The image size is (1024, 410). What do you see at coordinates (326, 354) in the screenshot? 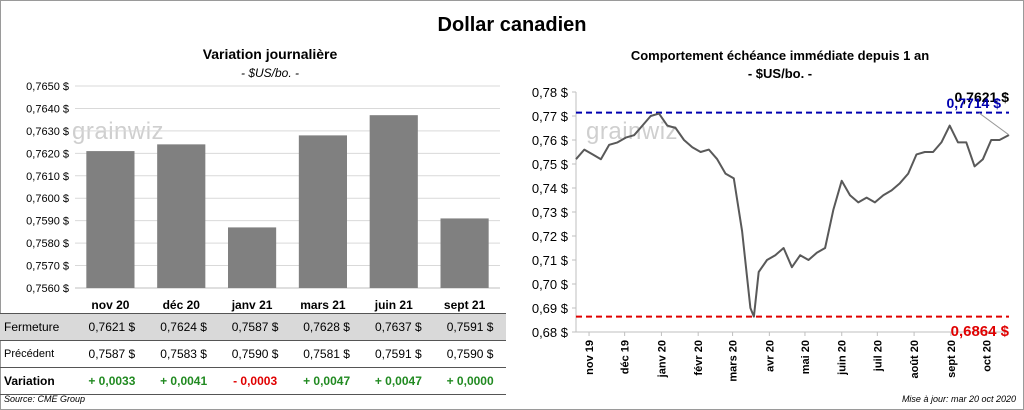
I see `table-cell: 0,7581 $` at bounding box center [326, 354].